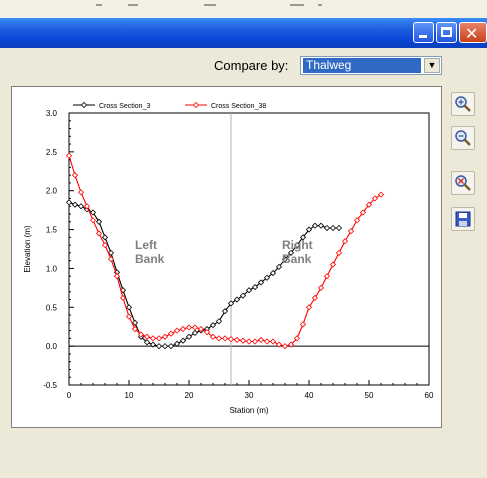 Image resolution: width=487 pixels, height=478 pixels. Describe the element at coordinates (52, 113) in the screenshot. I see `y-tick-label: 3.0` at that location.